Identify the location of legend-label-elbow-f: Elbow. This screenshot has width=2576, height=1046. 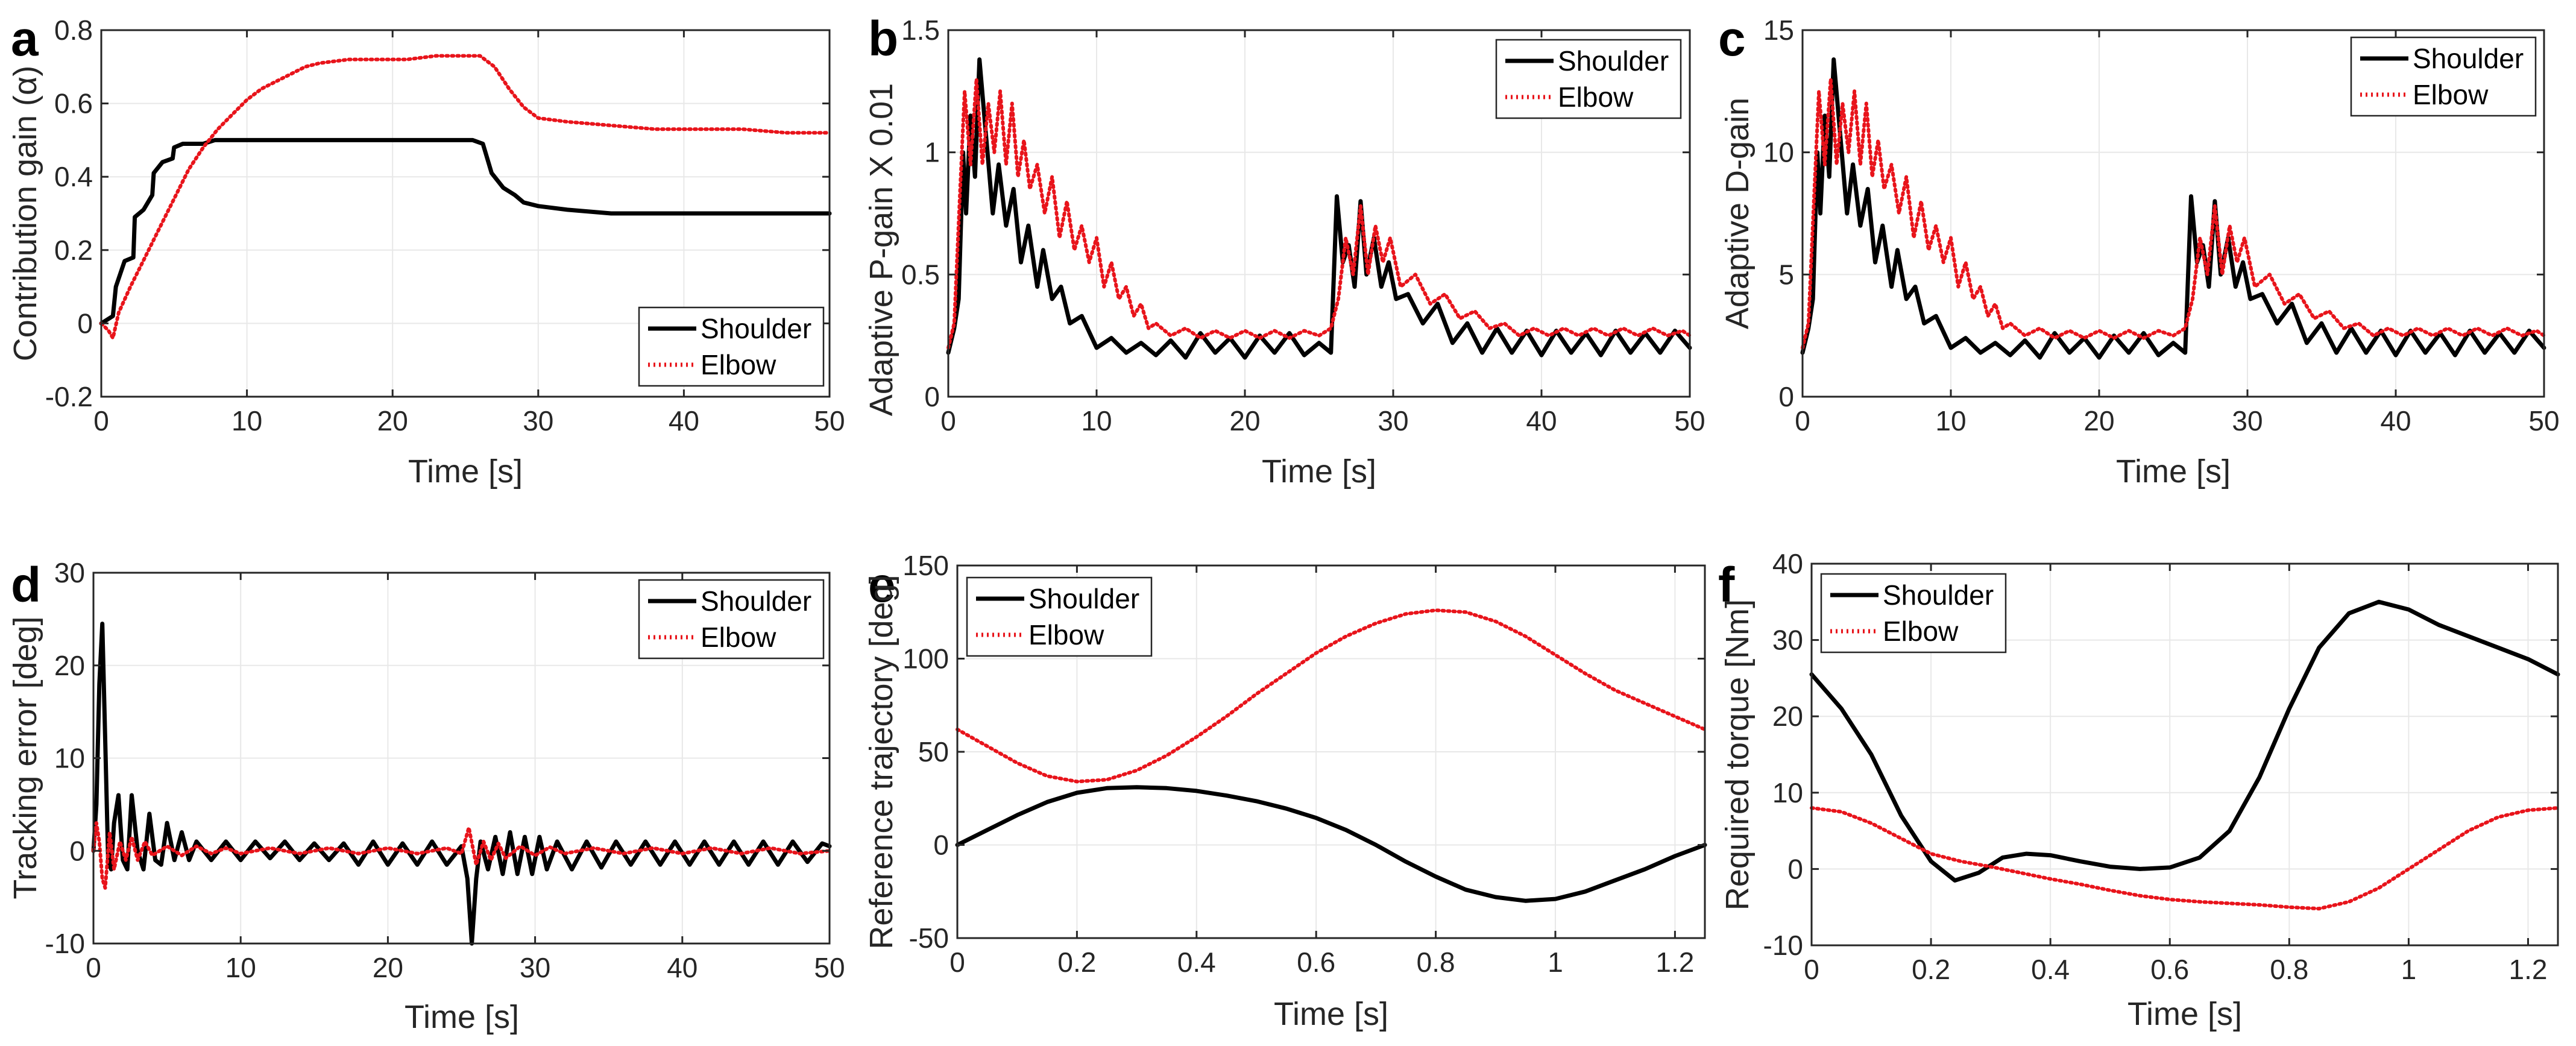
(1921, 631).